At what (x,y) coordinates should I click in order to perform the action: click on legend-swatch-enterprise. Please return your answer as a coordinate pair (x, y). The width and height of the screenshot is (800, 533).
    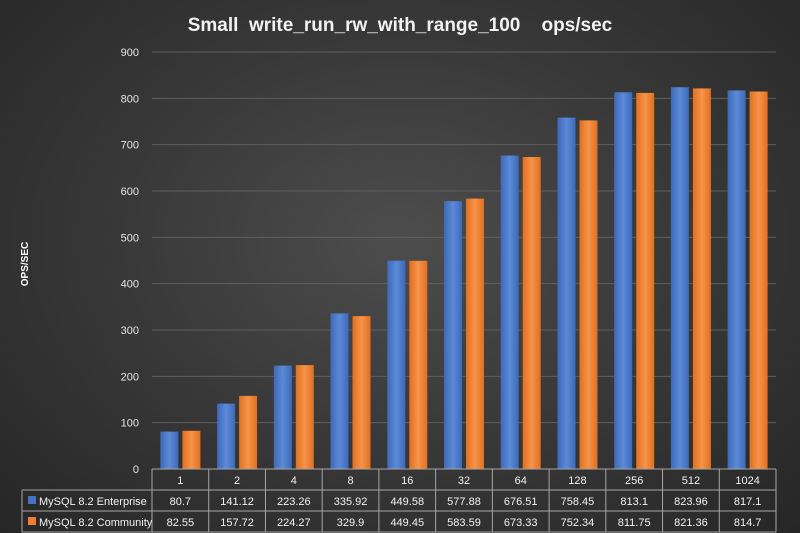
    Looking at the image, I should click on (32, 500).